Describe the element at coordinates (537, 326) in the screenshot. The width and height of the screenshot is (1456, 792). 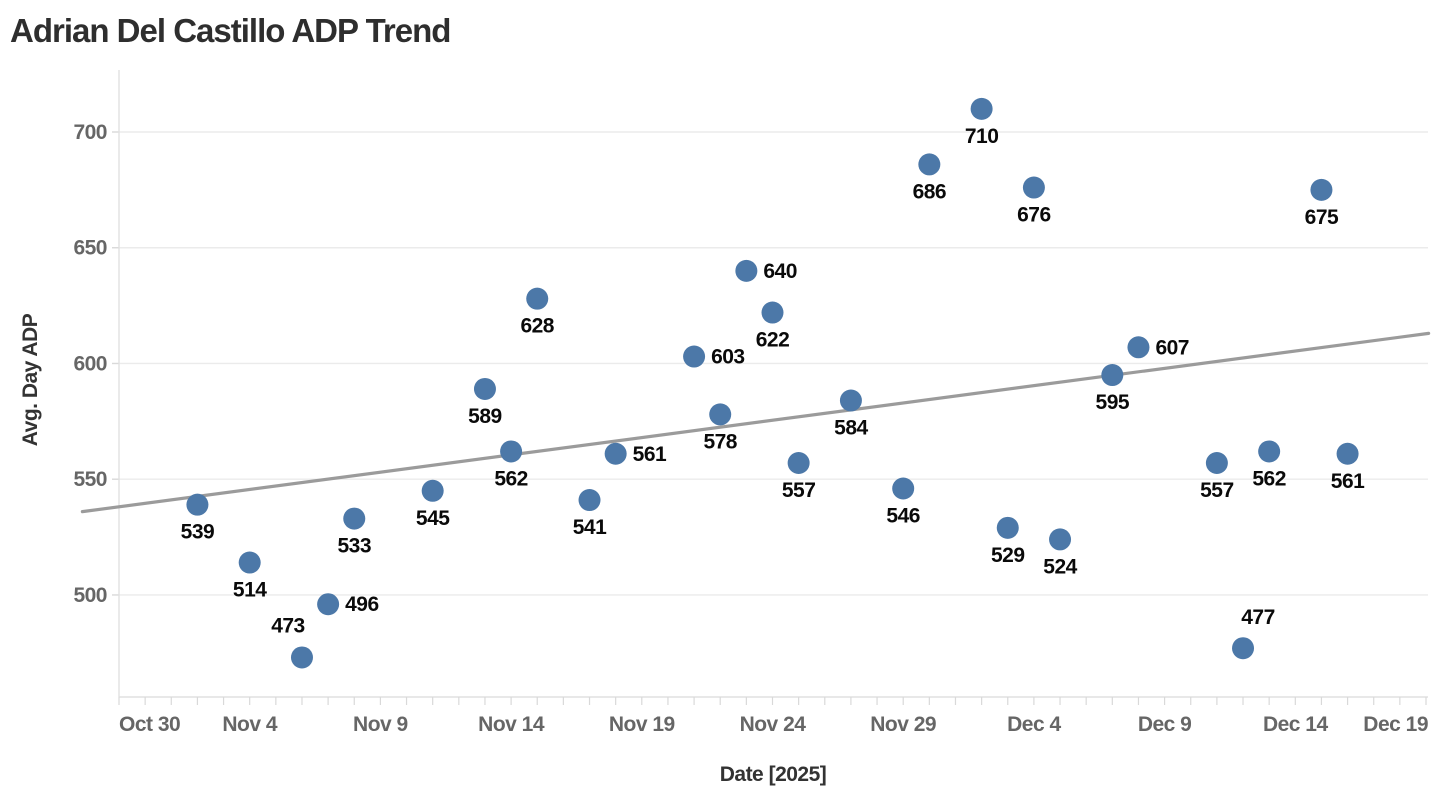
I see `data-point-label: 628` at that location.